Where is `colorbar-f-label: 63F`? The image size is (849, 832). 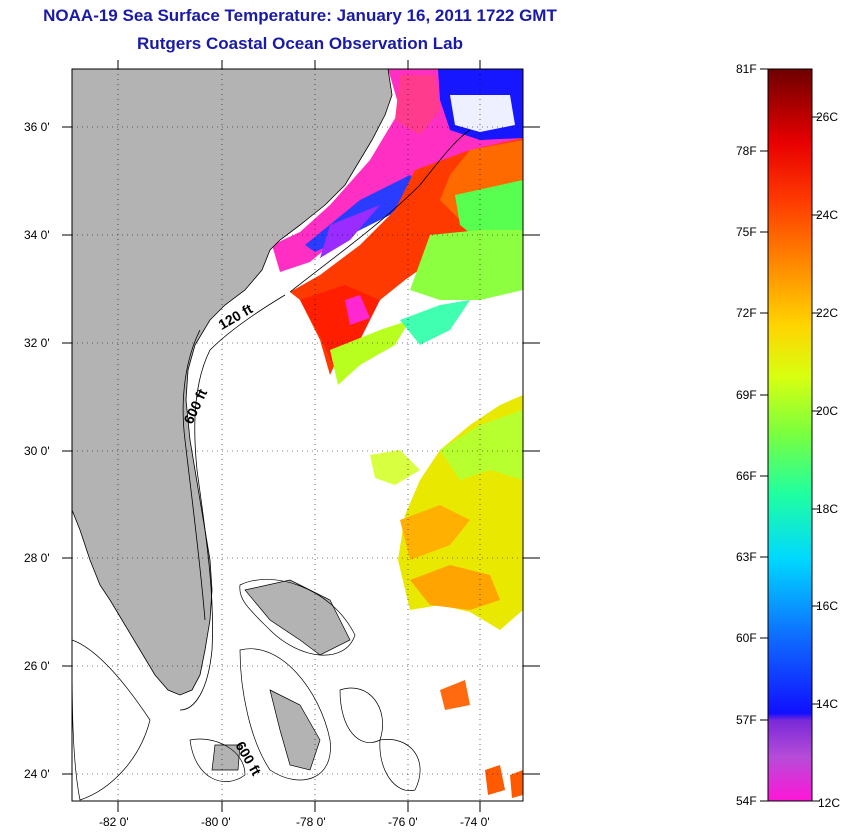 colorbar-f-label: 63F is located at coordinates (746, 557).